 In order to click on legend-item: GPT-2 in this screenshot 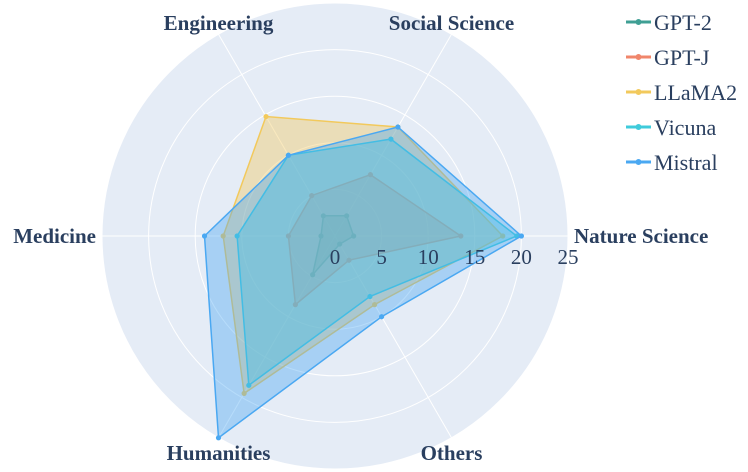, I will do `click(669, 22)`.